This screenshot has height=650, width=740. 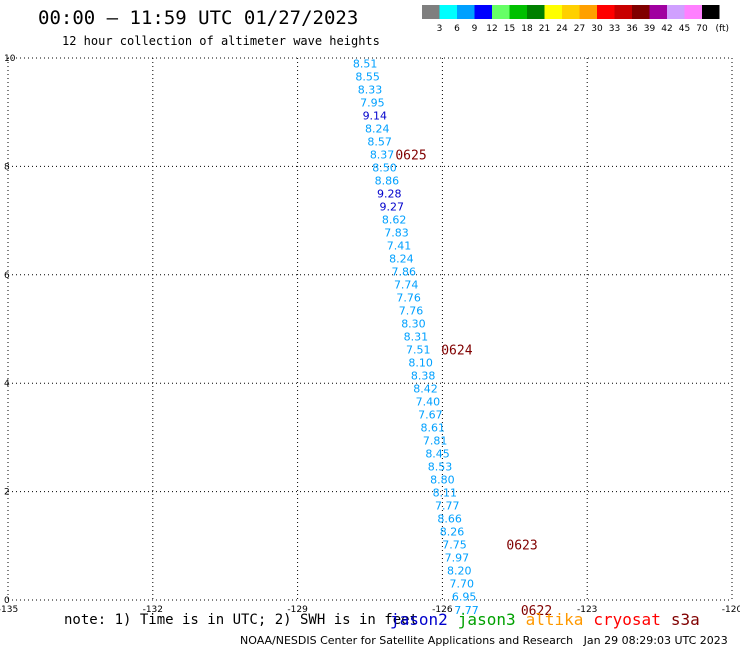 I want to click on wave-height-point: 8.86, so click(x=387, y=180).